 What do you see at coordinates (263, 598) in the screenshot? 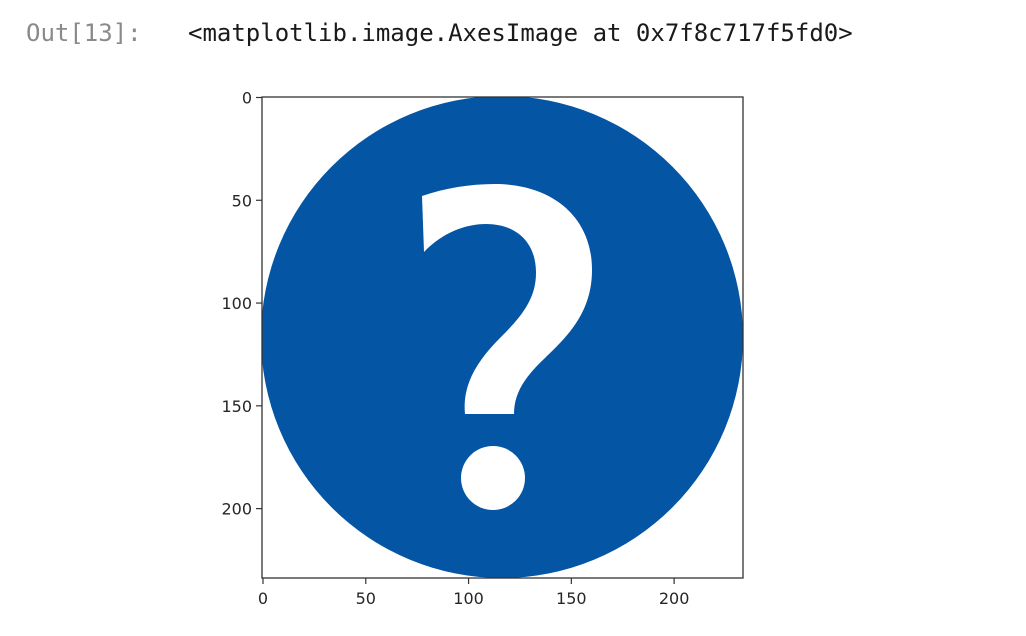
I see `x-tick-label: 0` at bounding box center [263, 598].